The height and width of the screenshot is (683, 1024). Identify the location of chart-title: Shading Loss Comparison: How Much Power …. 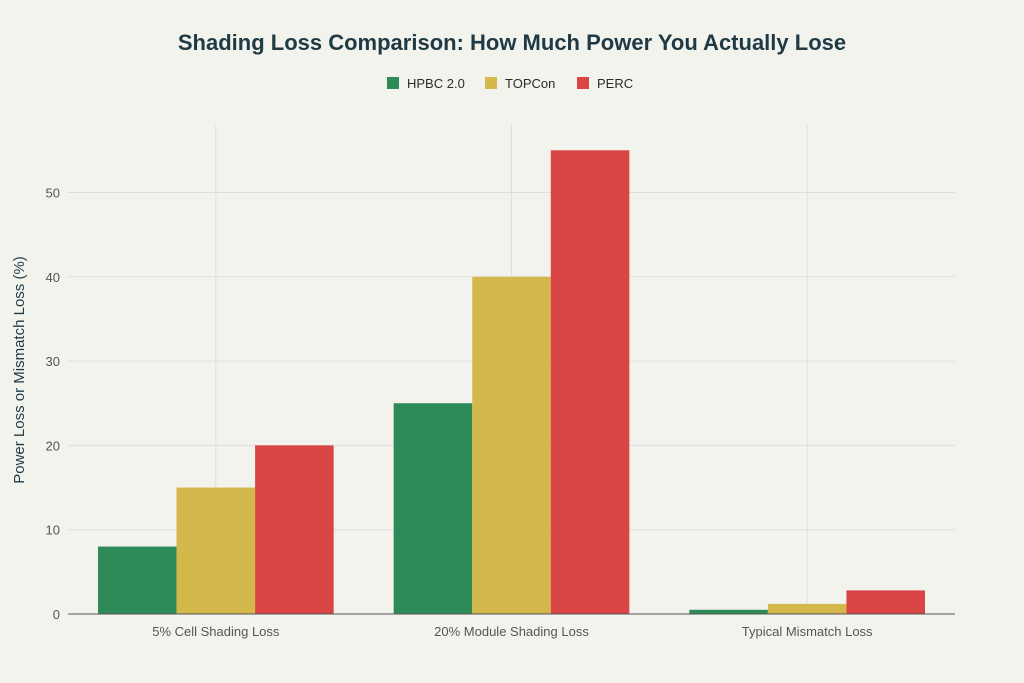
(512, 42).